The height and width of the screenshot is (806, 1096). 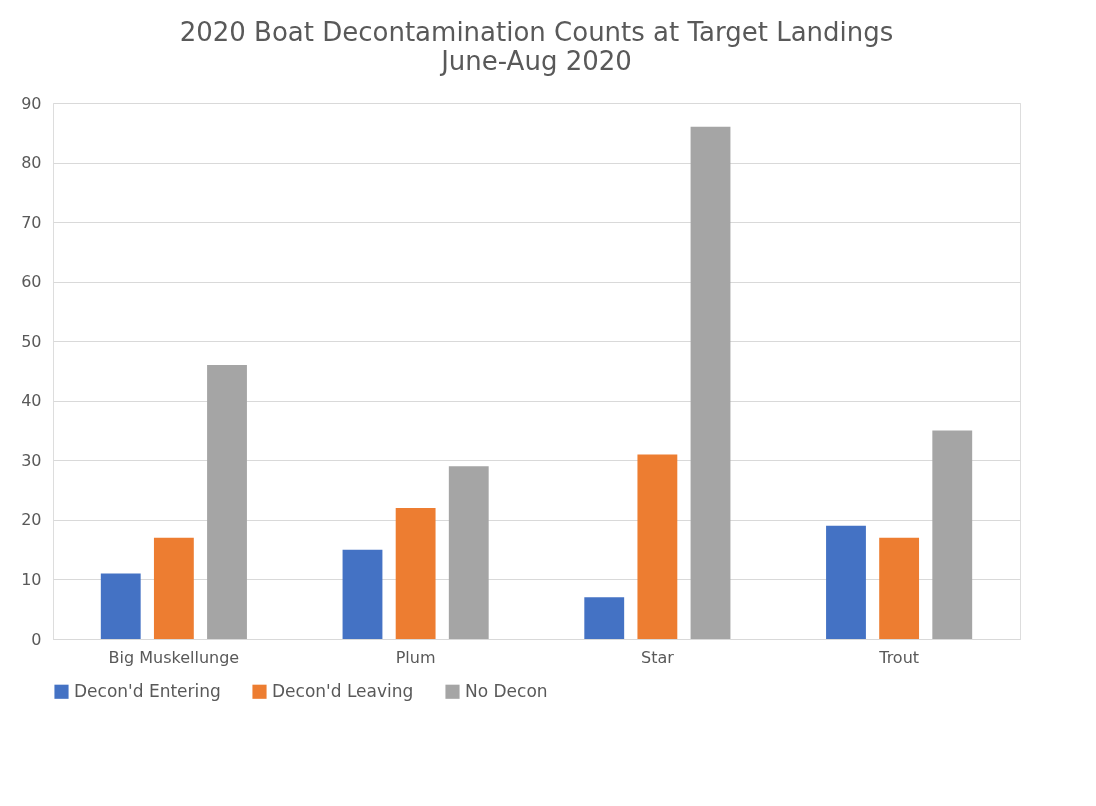 I want to click on chart-title: 2020 Boat Decontamination Counts at Target Landings, so click(x=536, y=32).